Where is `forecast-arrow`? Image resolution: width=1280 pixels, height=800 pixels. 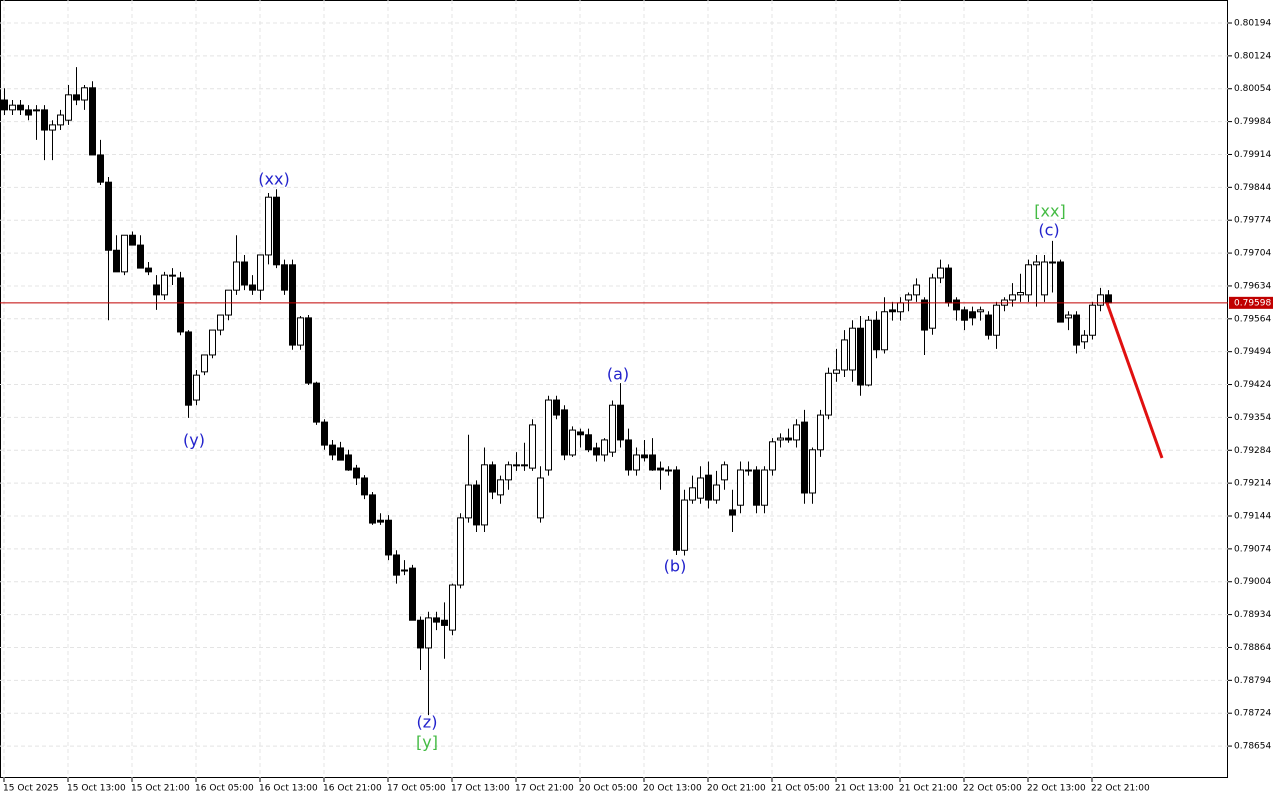 forecast-arrow is located at coordinates (1134, 380).